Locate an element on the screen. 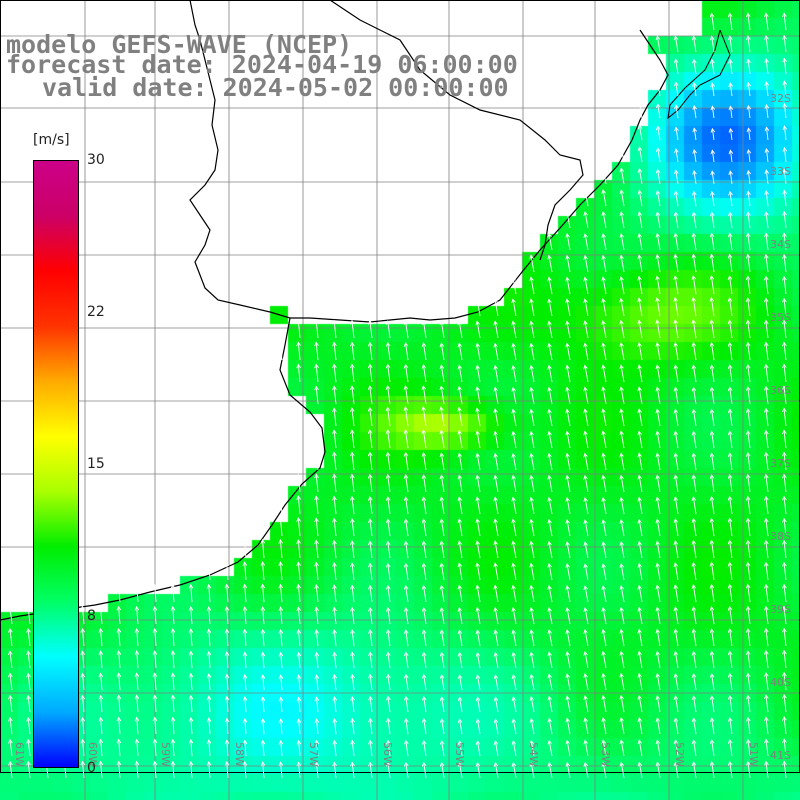 Image resolution: width=800 pixels, height=800 pixels. colorbar-unit: [m/s] is located at coordinates (51, 140).